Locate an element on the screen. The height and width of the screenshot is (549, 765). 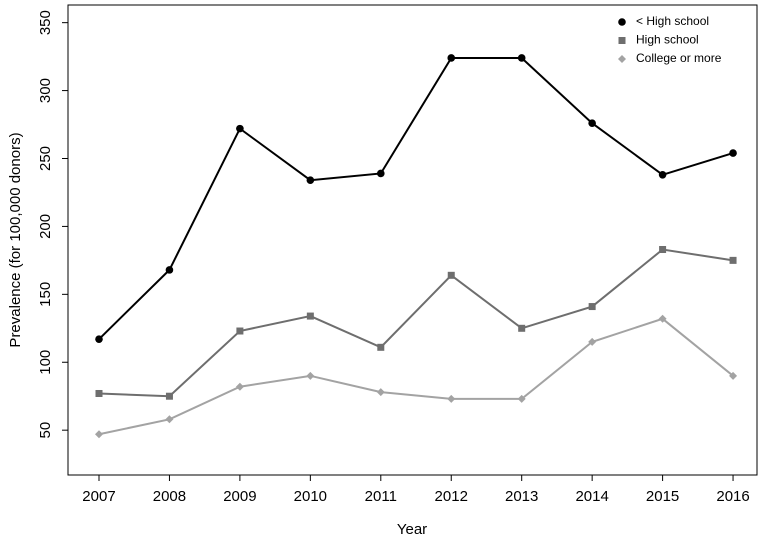
y-tick-label: 250 is located at coordinates (45, 158).